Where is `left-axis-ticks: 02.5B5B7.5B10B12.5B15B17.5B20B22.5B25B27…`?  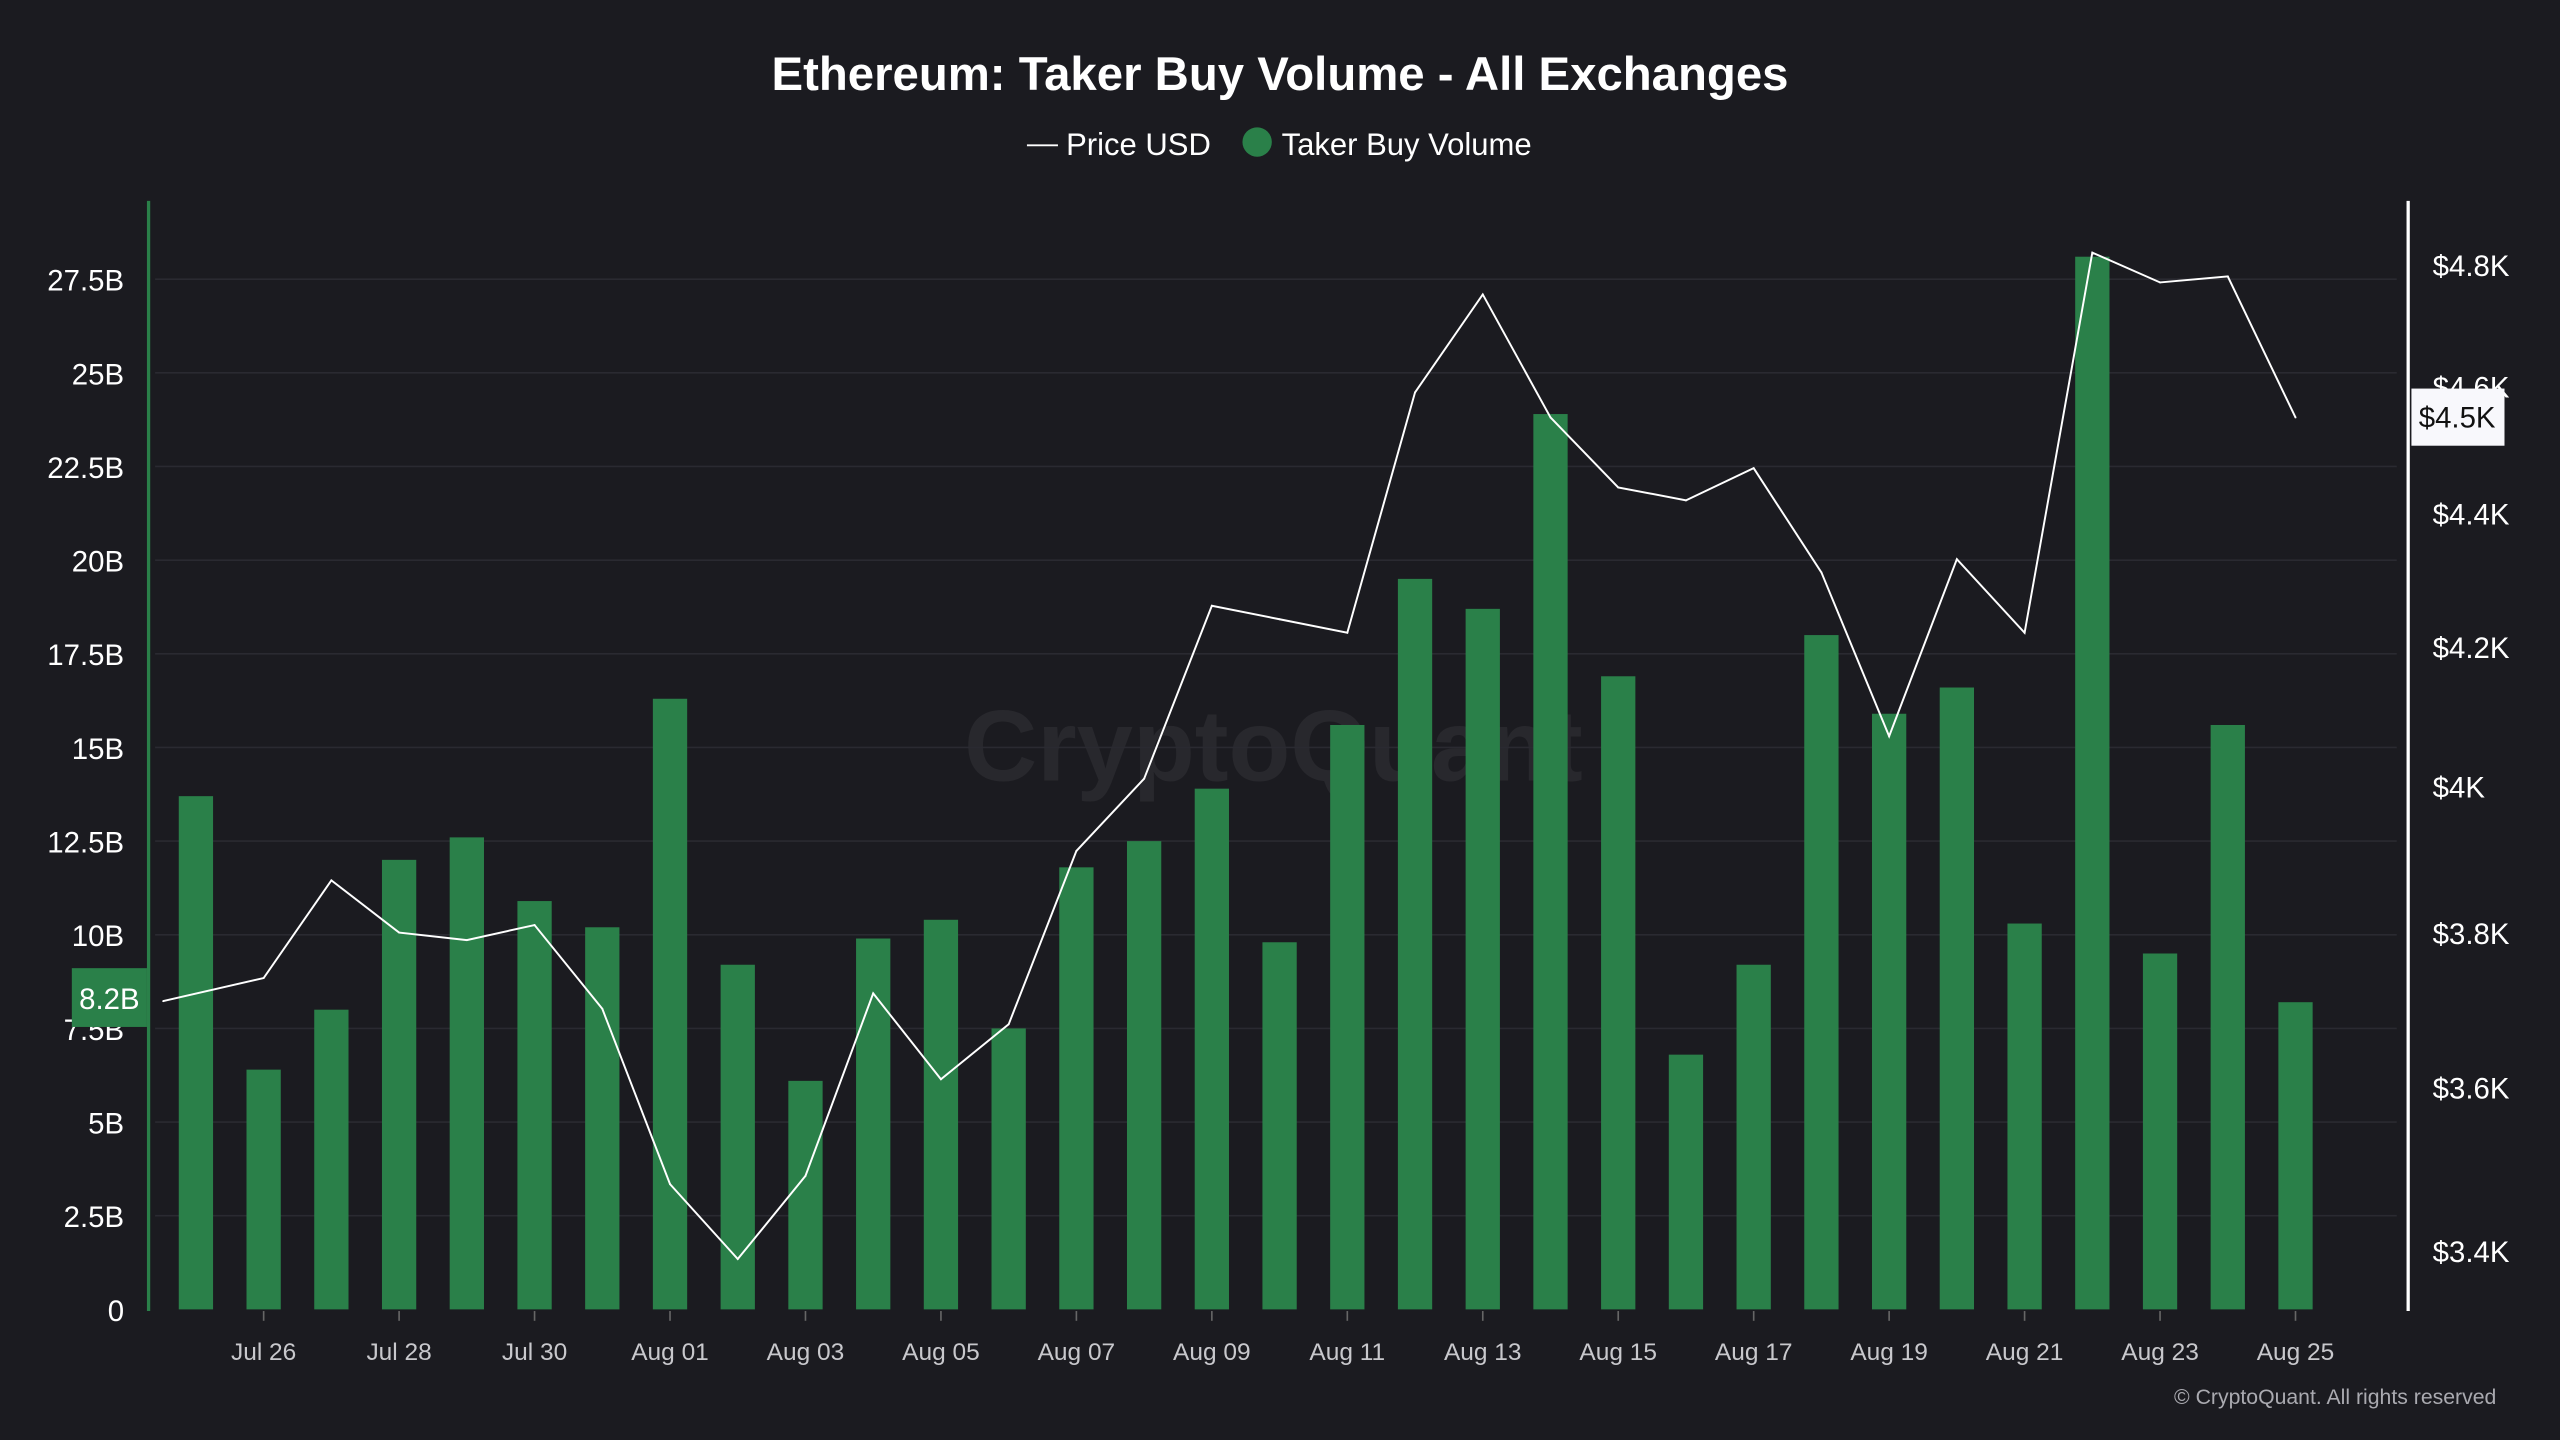 left-axis-ticks: 02.5B5B7.5B10B12.5B15B17.5B20B22.5B25B27… is located at coordinates (85, 796).